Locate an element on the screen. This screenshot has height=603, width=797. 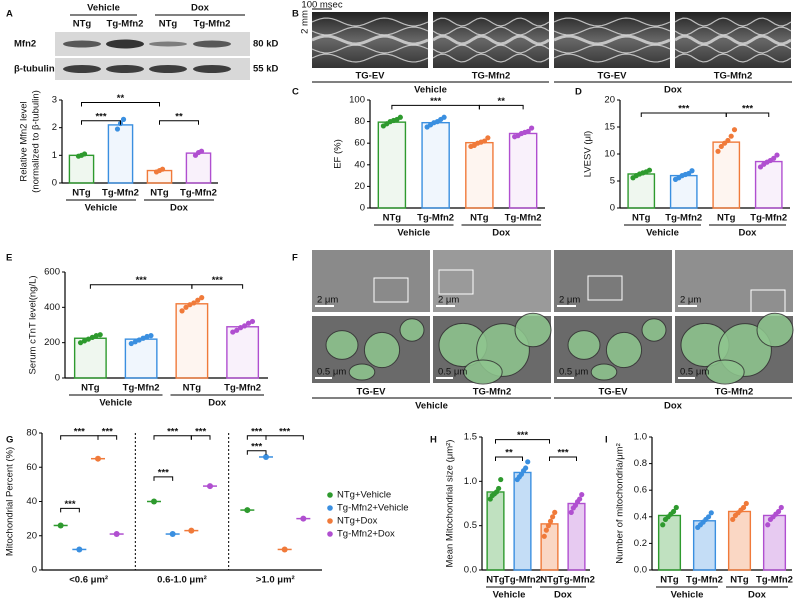
x-group-label: Vehicle is located at coordinates (413, 233).